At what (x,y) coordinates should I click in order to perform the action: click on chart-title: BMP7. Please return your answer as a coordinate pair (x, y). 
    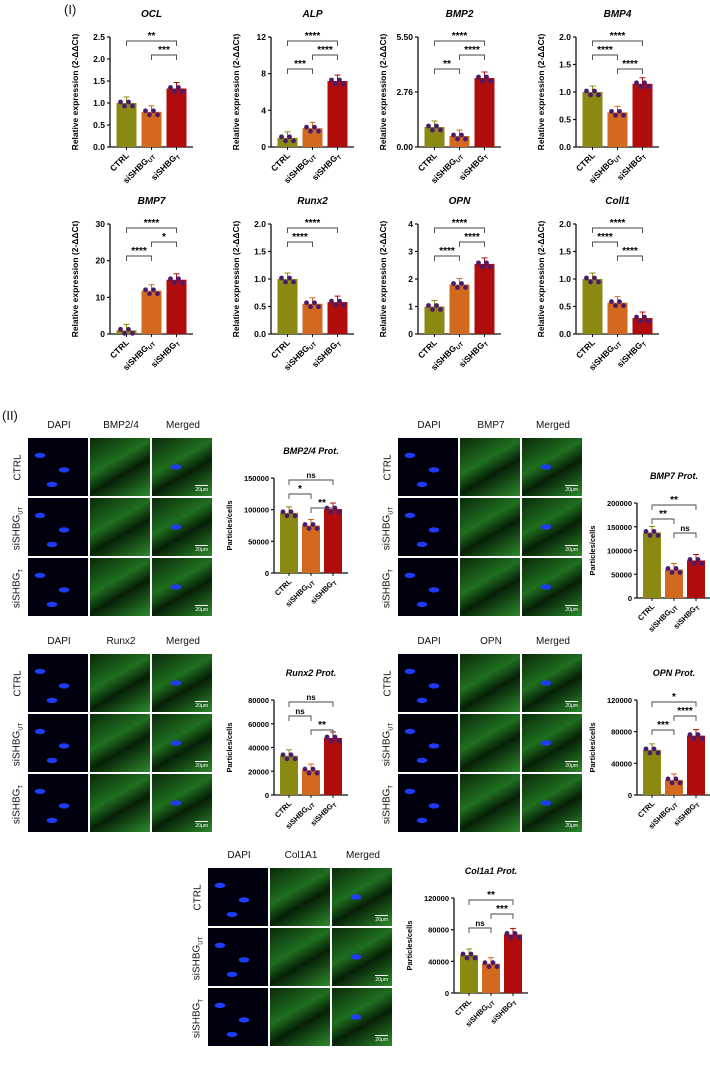
    Looking at the image, I should click on (152, 201).